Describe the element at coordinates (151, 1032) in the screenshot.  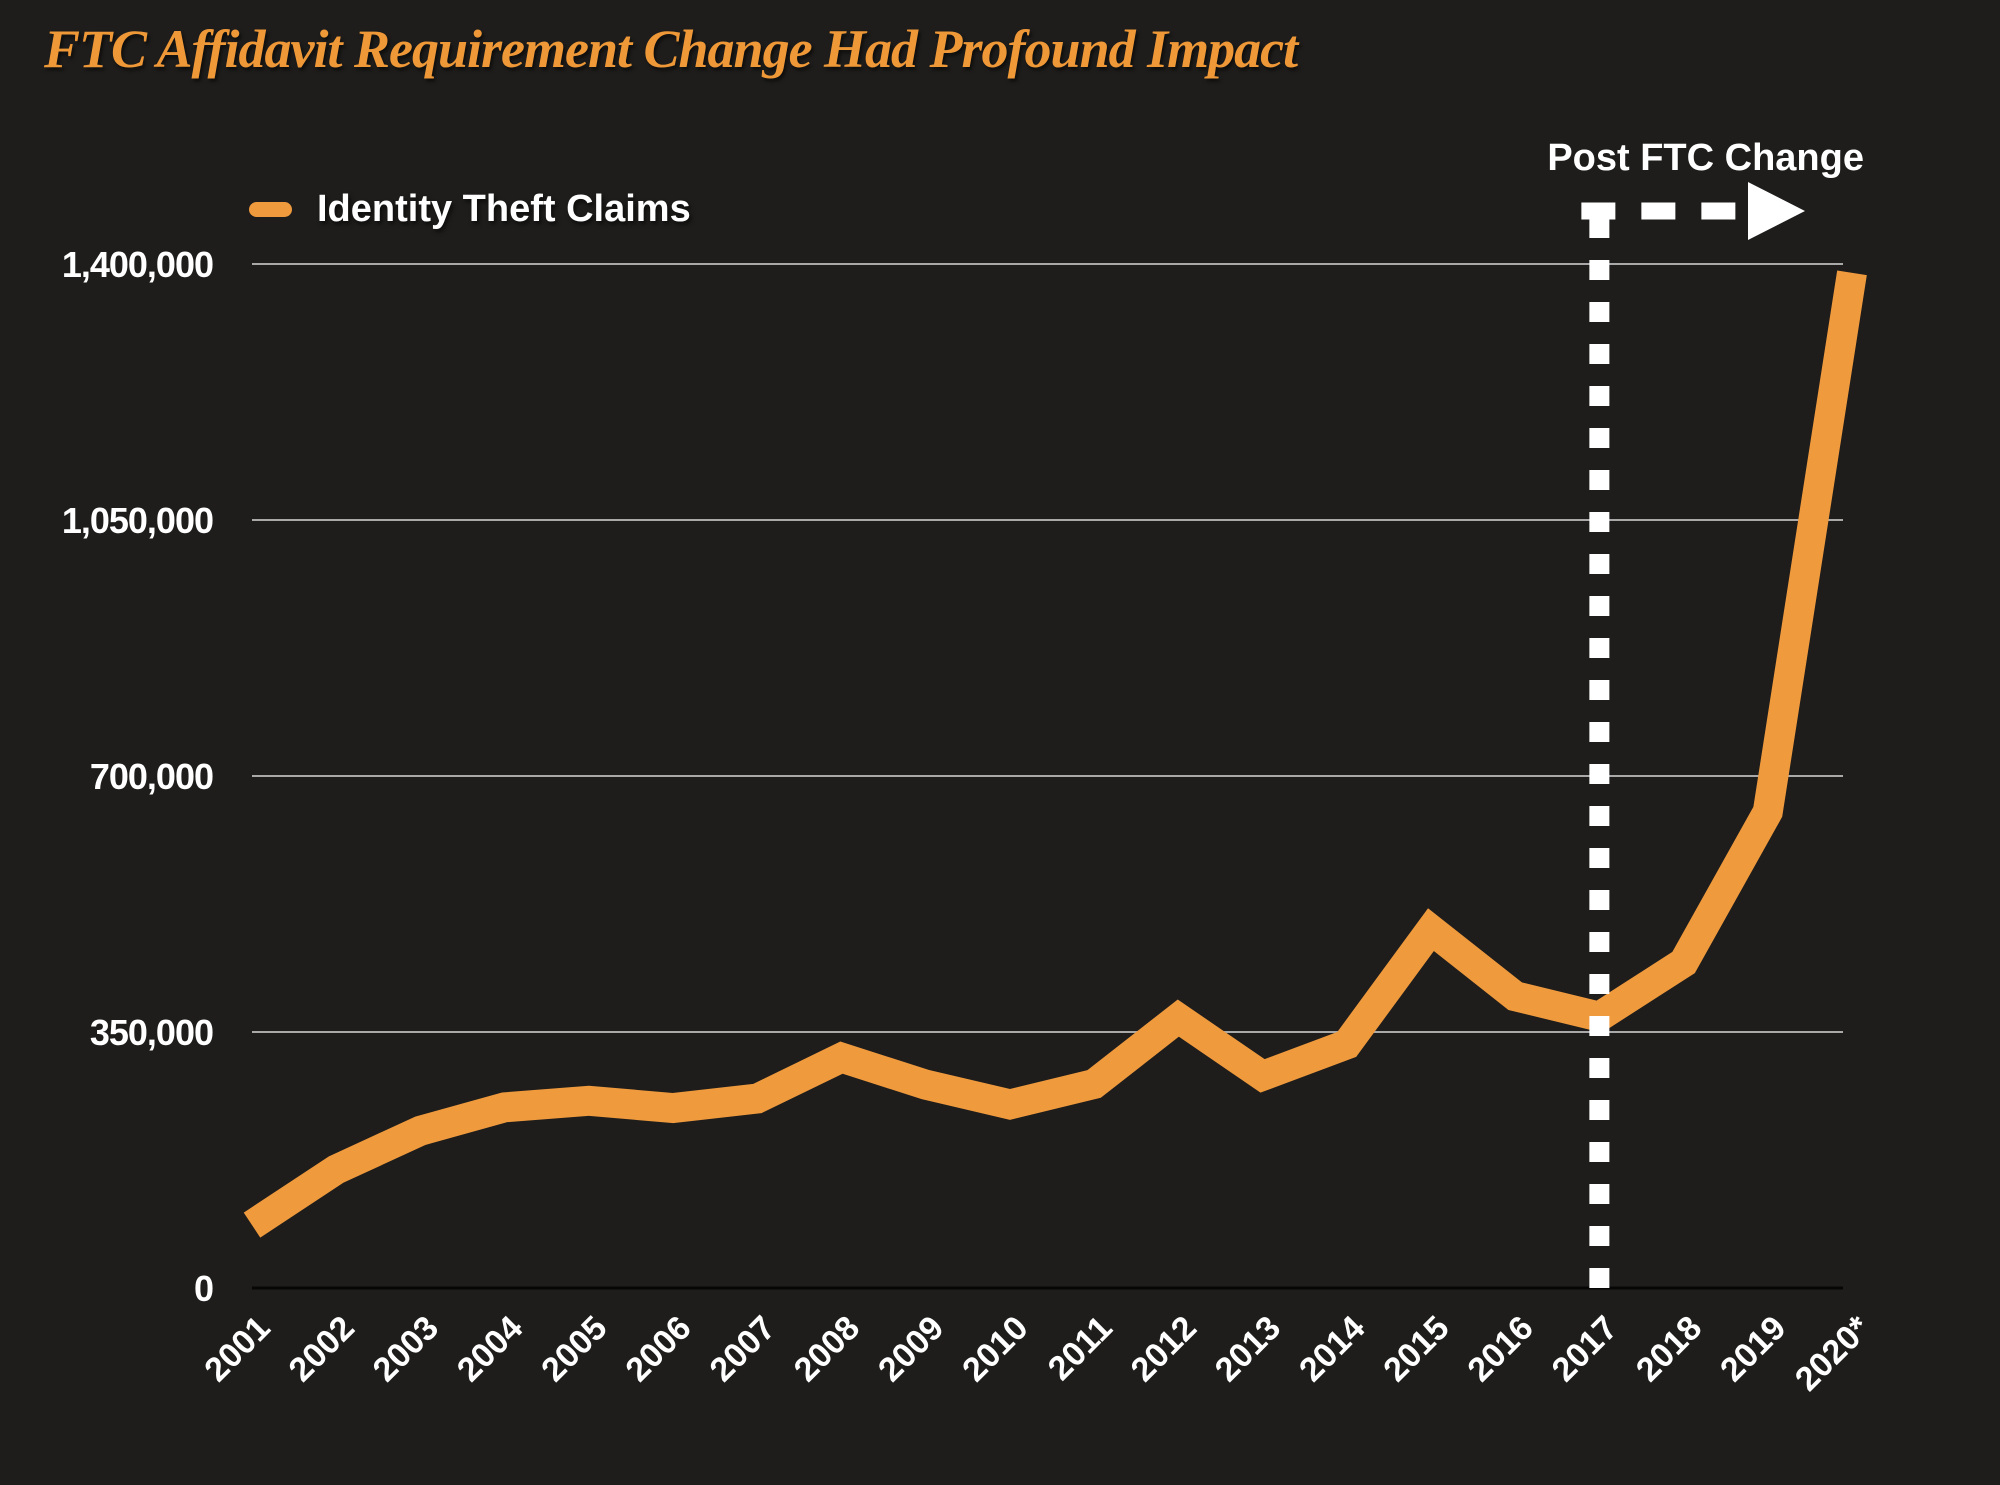
I see `y-axis-label: 350,000` at that location.